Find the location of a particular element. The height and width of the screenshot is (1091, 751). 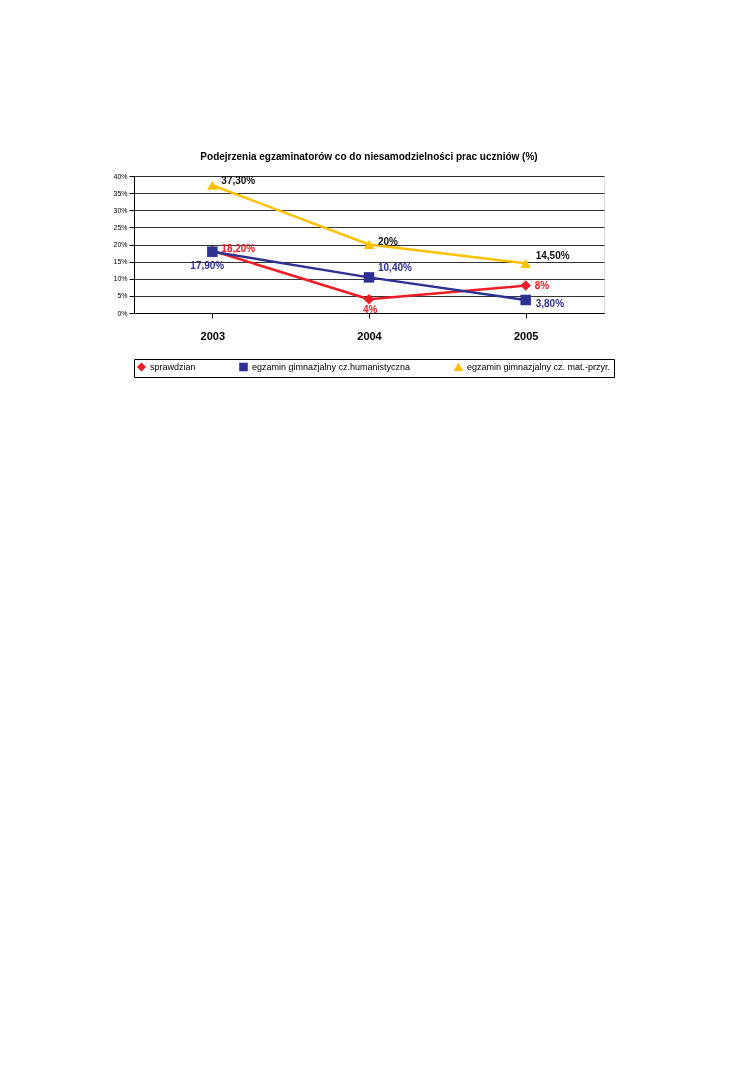

data-label: 17,90% is located at coordinates (207, 265).